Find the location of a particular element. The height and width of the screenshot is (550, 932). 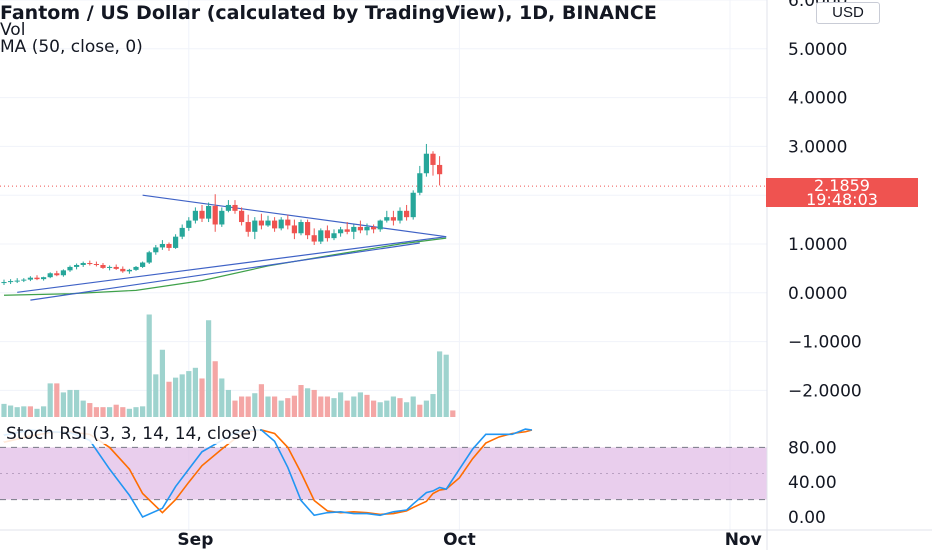

time-tick-label: Nov is located at coordinates (743, 540).